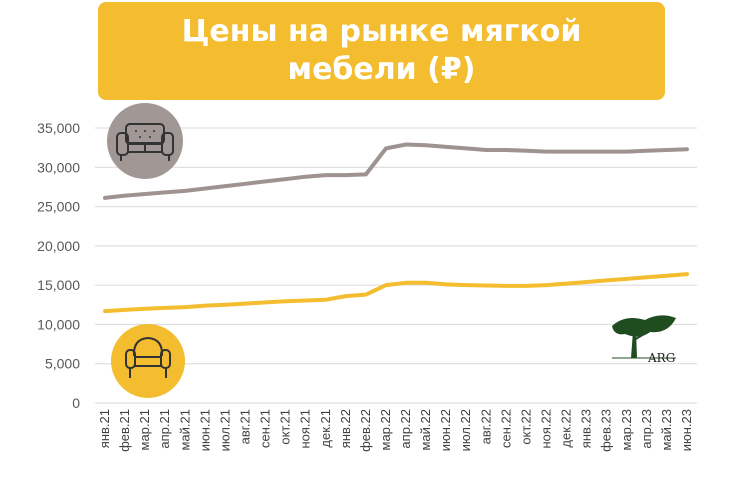 This screenshot has width=734, height=478. Describe the element at coordinates (58, 246) in the screenshot. I see `y-tick-label: 20,000` at that location.